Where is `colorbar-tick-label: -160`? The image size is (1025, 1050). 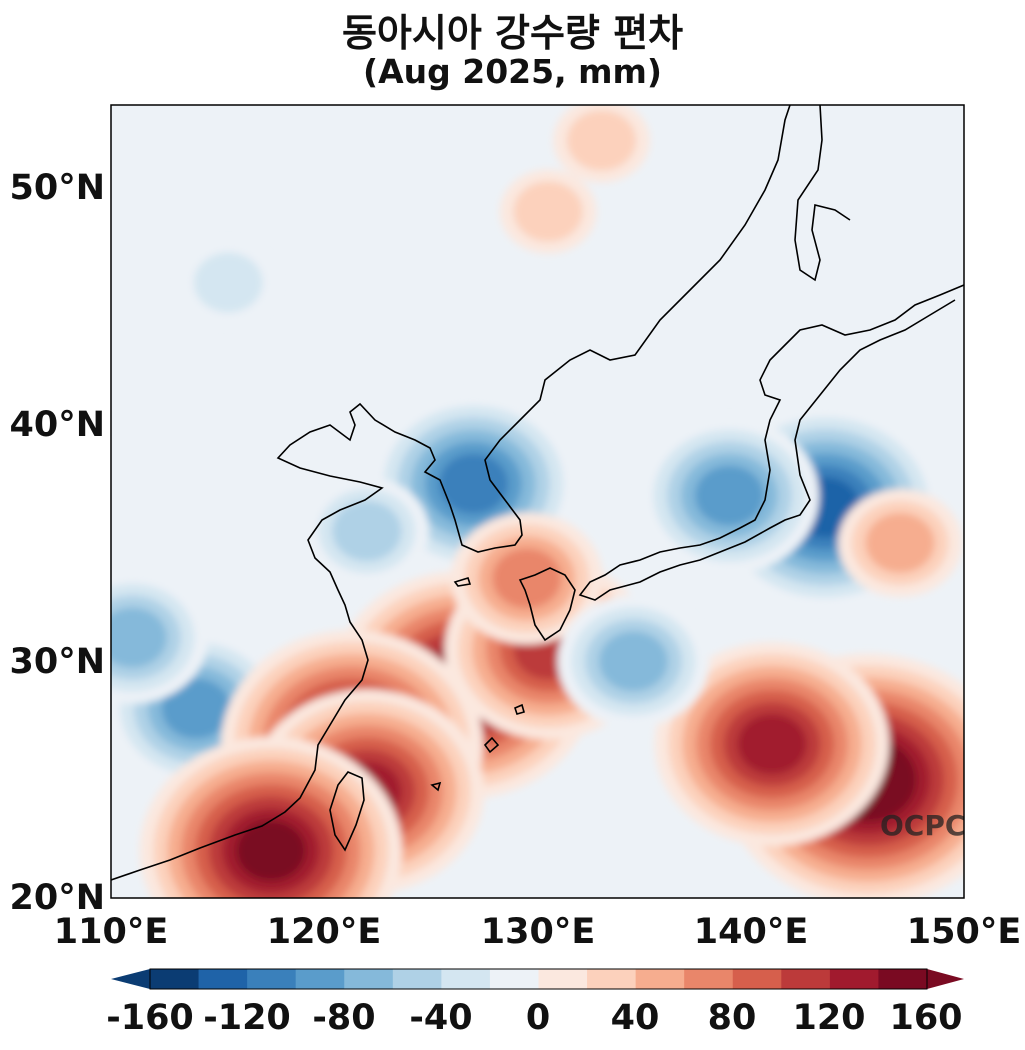
colorbar-tick-label: -160 is located at coordinates (150, 1018).